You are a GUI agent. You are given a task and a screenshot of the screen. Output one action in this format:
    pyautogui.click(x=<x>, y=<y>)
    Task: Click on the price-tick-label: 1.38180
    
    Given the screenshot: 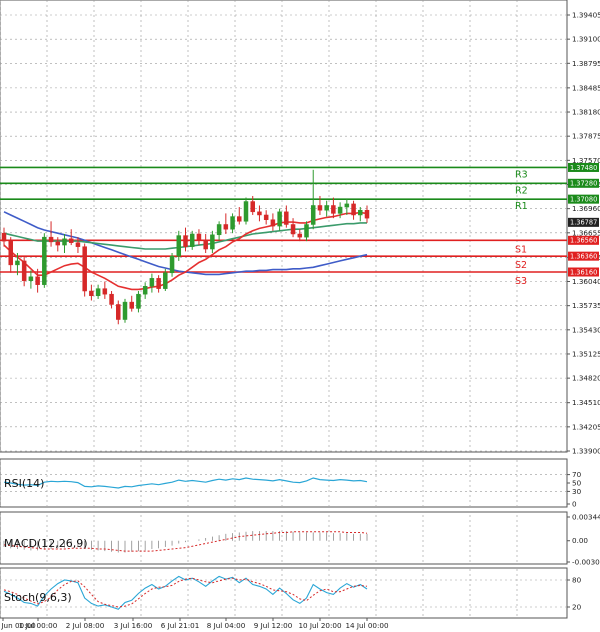 What is the action you would take?
    pyautogui.click(x=586, y=112)
    